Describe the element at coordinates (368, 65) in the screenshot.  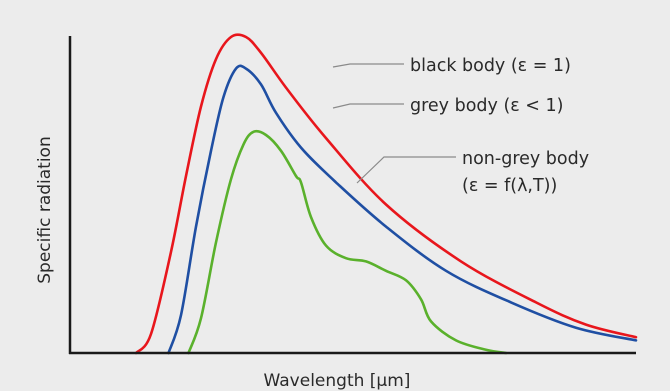
I see `leader-line-black` at that location.